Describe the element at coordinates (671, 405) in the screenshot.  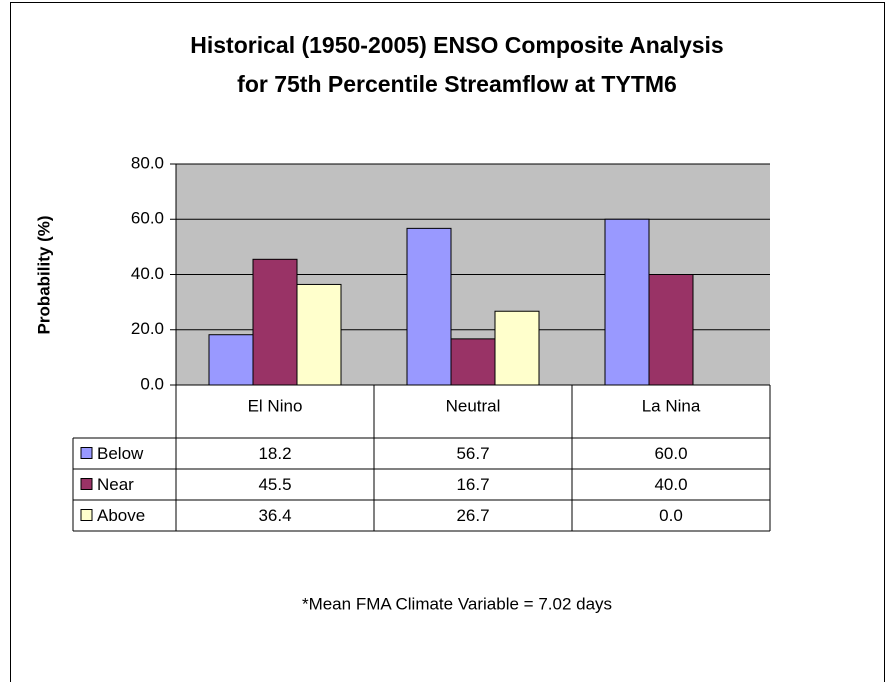
I see `x-tick-label: La Nina` at that location.